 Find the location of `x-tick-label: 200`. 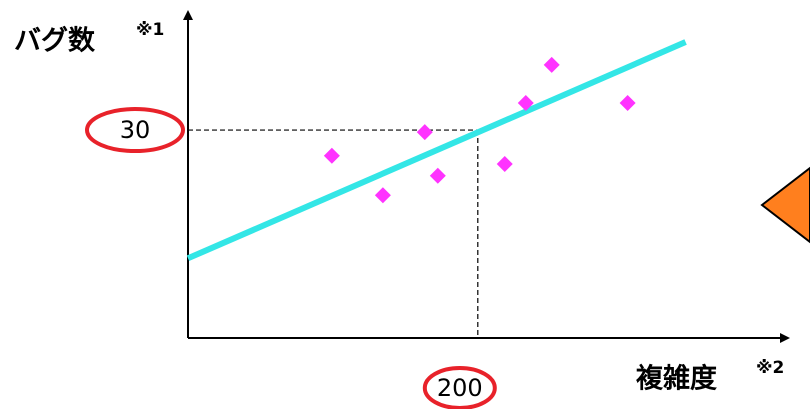

x-tick-label: 200 is located at coordinates (460, 388).